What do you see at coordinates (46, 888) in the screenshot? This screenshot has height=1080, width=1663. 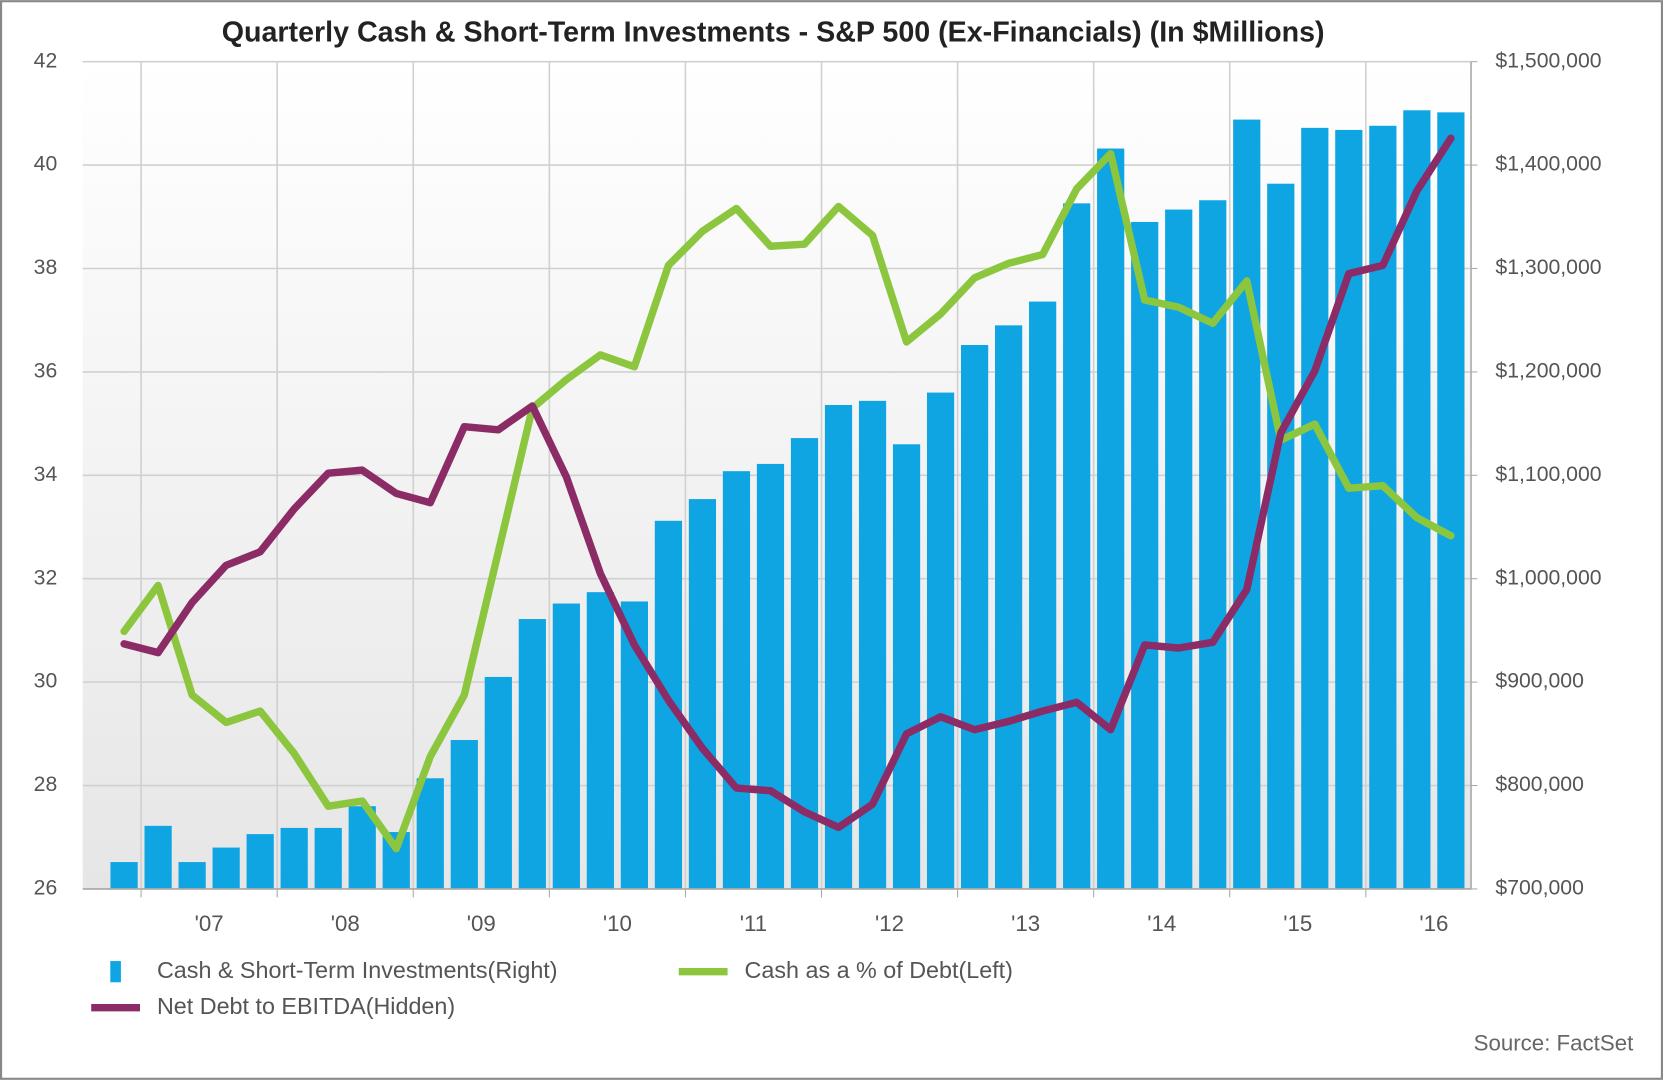 I see `y-tick-label: 26` at bounding box center [46, 888].